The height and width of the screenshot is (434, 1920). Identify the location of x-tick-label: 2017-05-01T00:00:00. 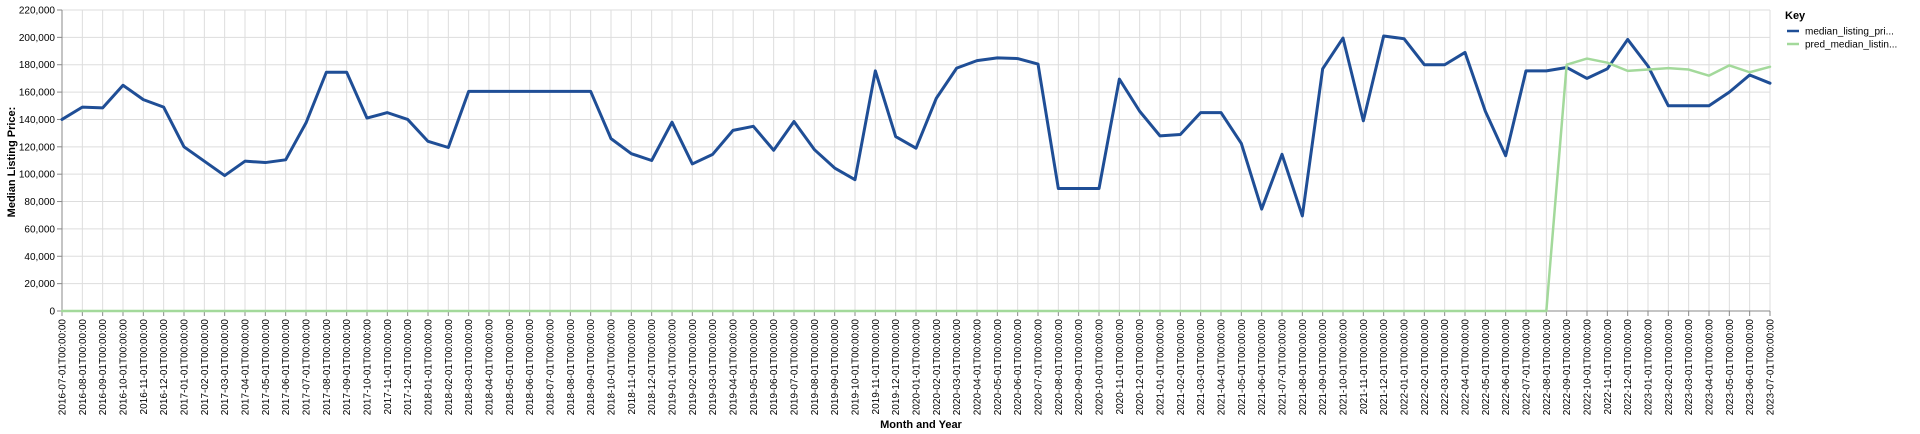
(266, 367).